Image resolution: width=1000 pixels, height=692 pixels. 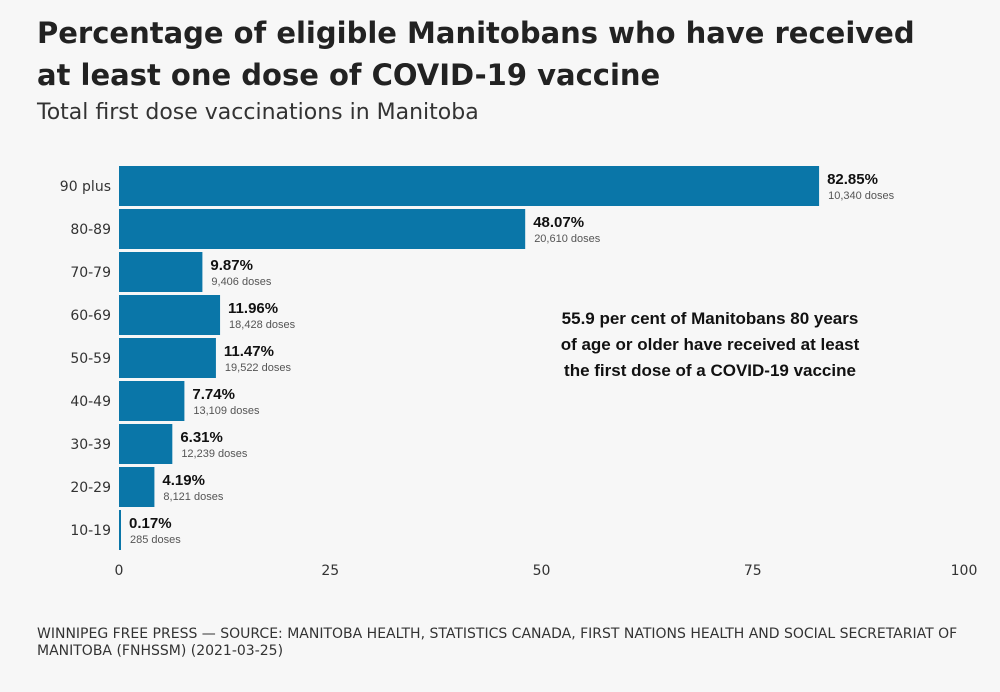 What do you see at coordinates (183, 480) in the screenshot?
I see `value-label: 4.19%` at bounding box center [183, 480].